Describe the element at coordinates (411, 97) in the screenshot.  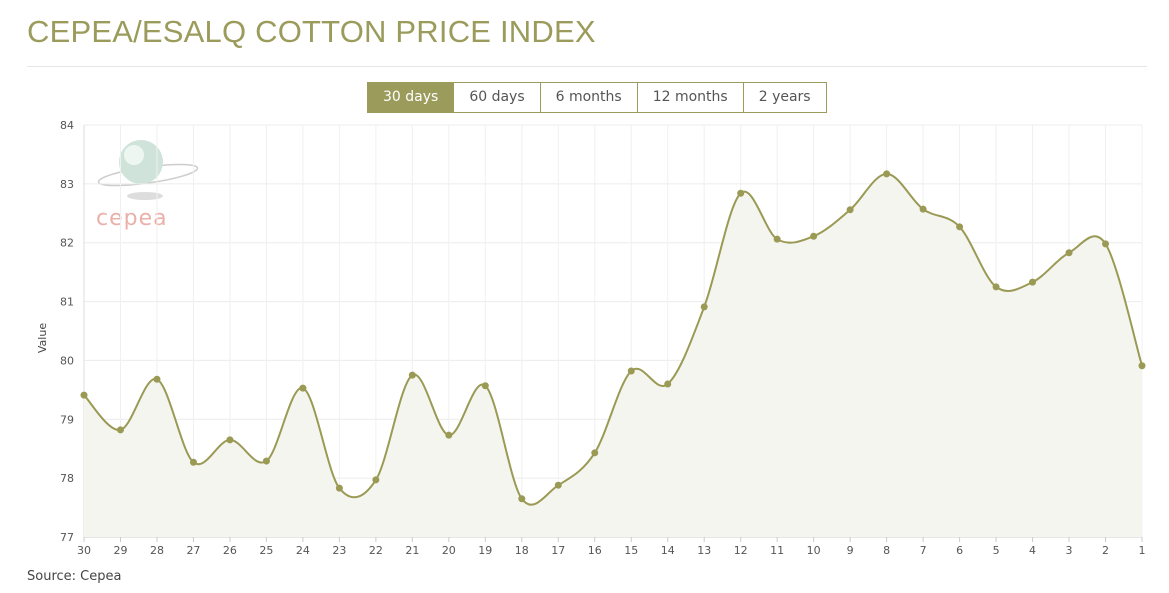
I see `range-button-30-days: 30 days` at that location.